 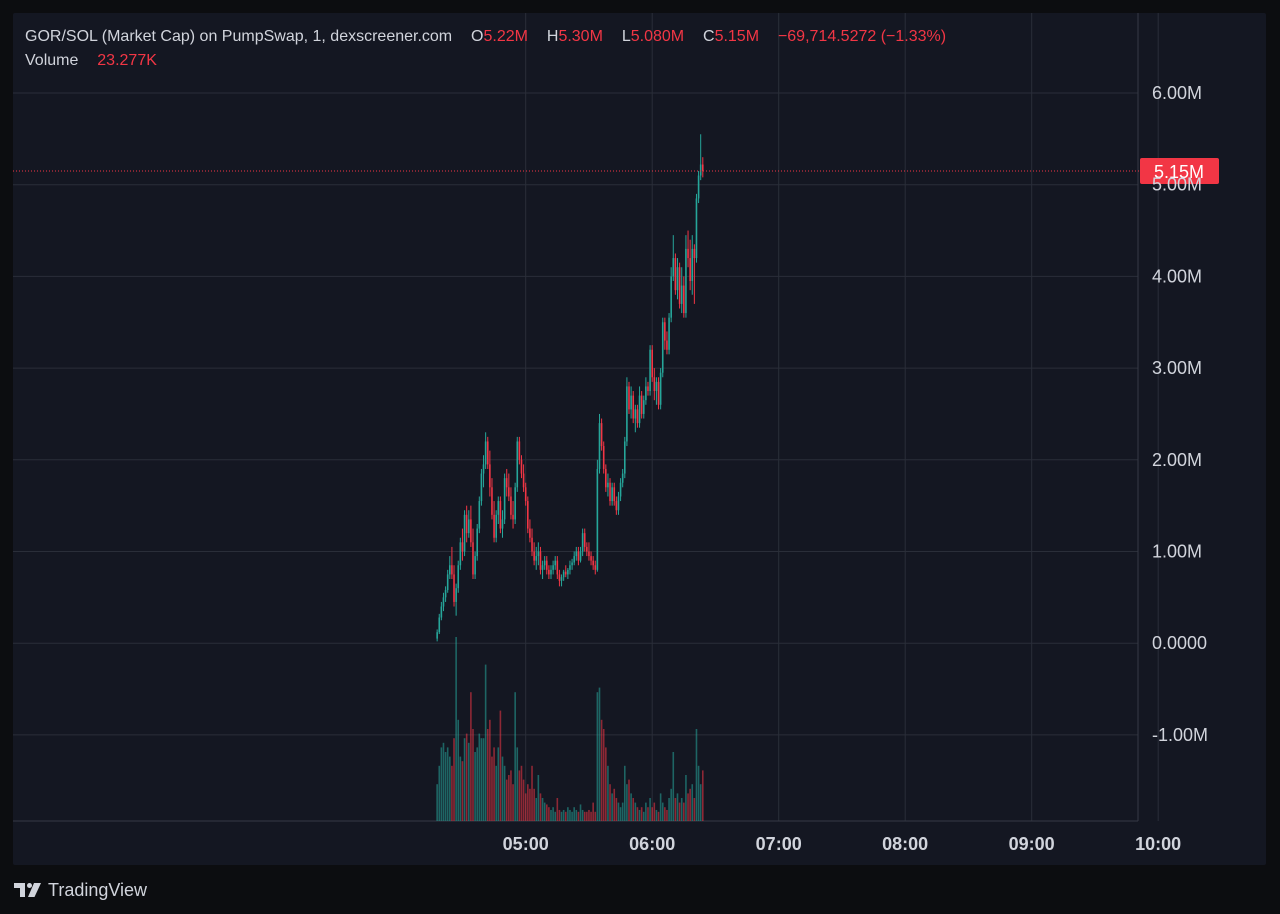 I want to click on volume-label: Volume, so click(x=51, y=60).